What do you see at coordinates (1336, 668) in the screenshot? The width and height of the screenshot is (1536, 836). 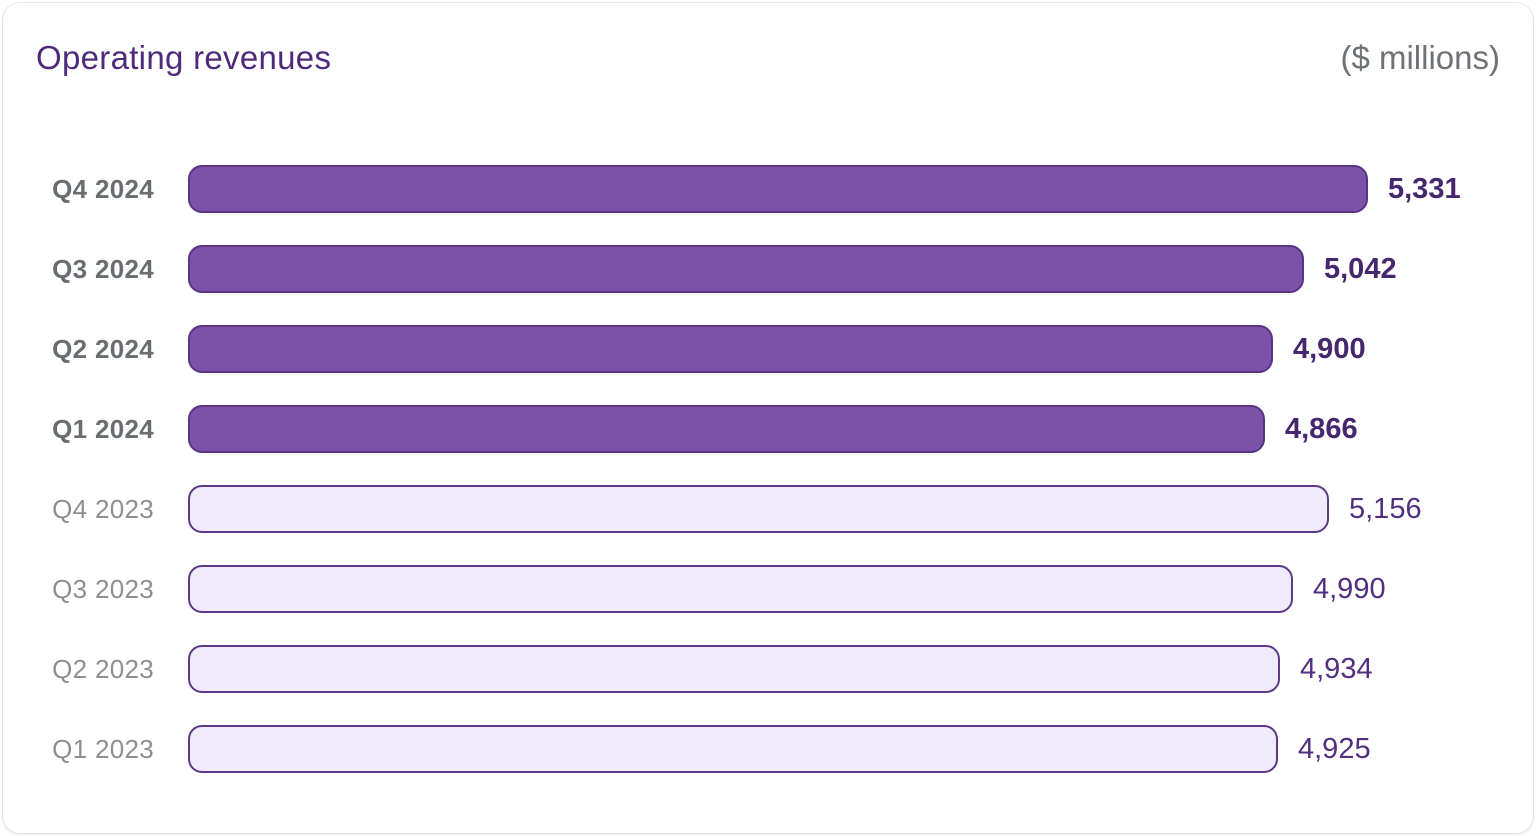 I see `value-label: 4,934` at bounding box center [1336, 668].